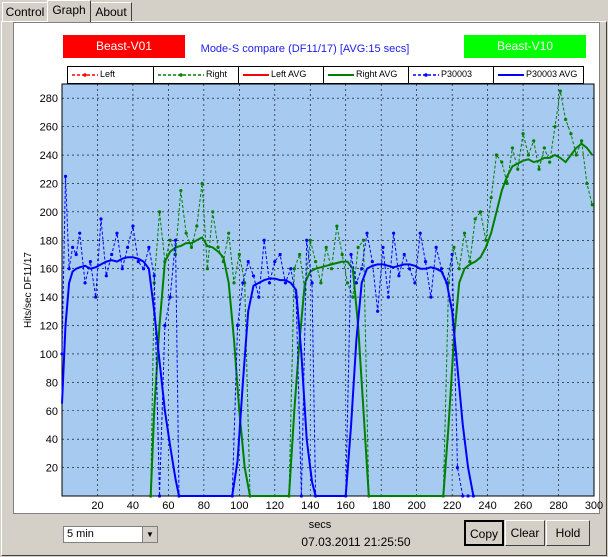 The height and width of the screenshot is (557, 608). Describe the element at coordinates (149, 534) in the screenshot. I see `chevron-down-icon: ▼` at that location.